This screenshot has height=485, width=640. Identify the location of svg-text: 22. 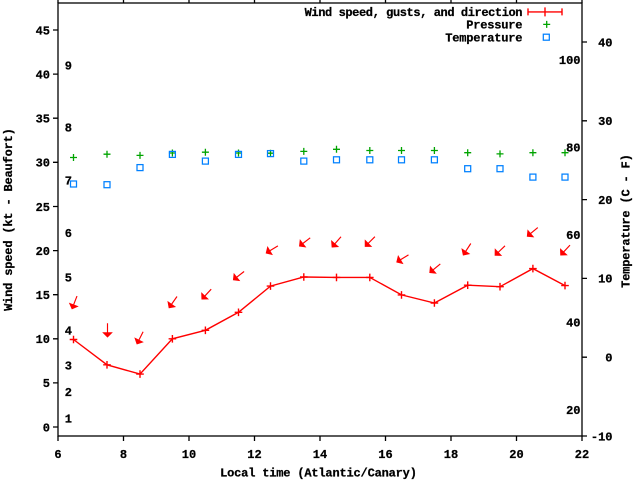
(582, 455).